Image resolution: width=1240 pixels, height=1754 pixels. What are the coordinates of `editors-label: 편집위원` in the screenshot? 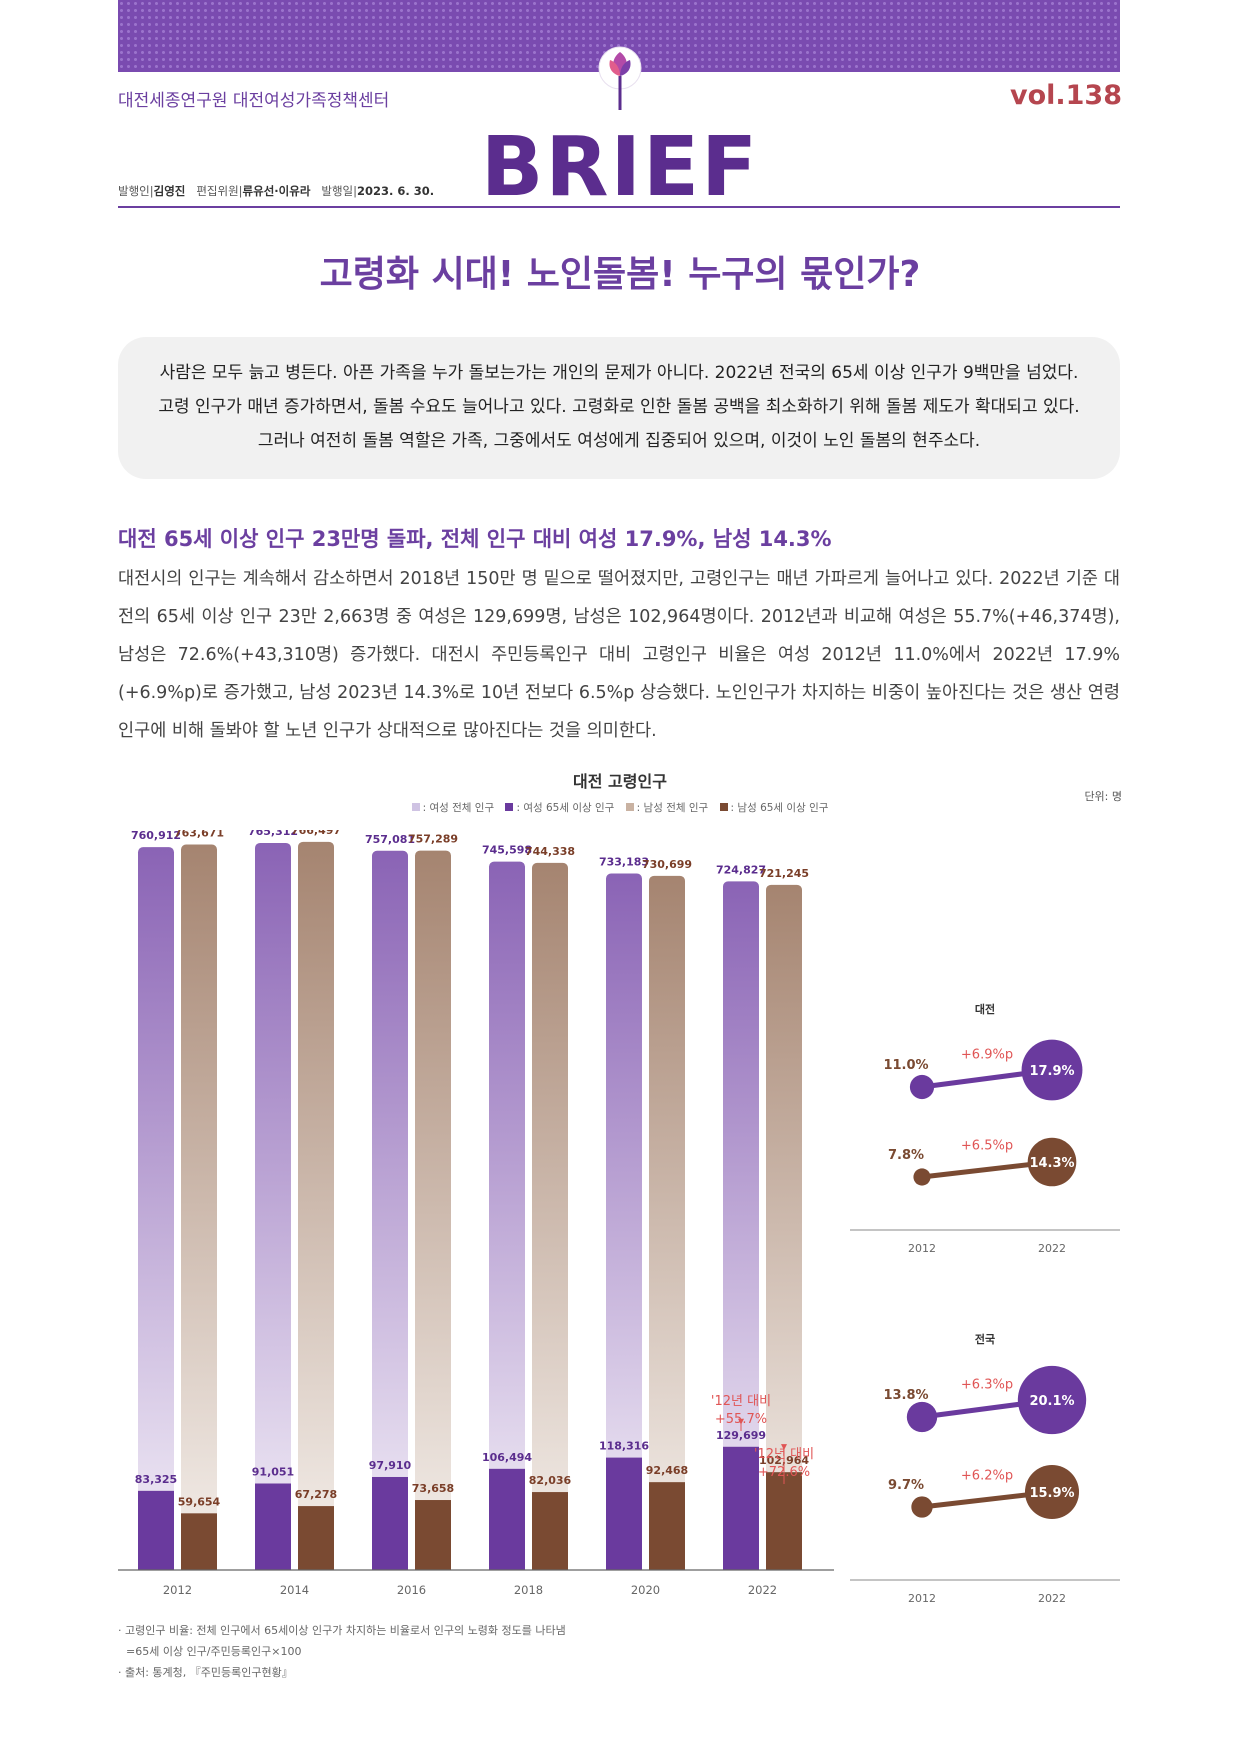 It's located at (217, 191).